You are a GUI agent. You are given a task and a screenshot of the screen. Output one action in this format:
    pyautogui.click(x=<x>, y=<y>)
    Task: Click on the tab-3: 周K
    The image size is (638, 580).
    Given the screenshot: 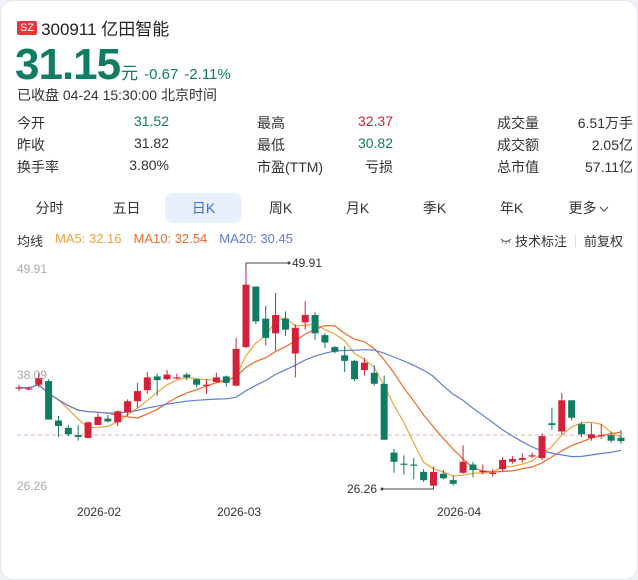 What is the action you would take?
    pyautogui.click(x=280, y=208)
    